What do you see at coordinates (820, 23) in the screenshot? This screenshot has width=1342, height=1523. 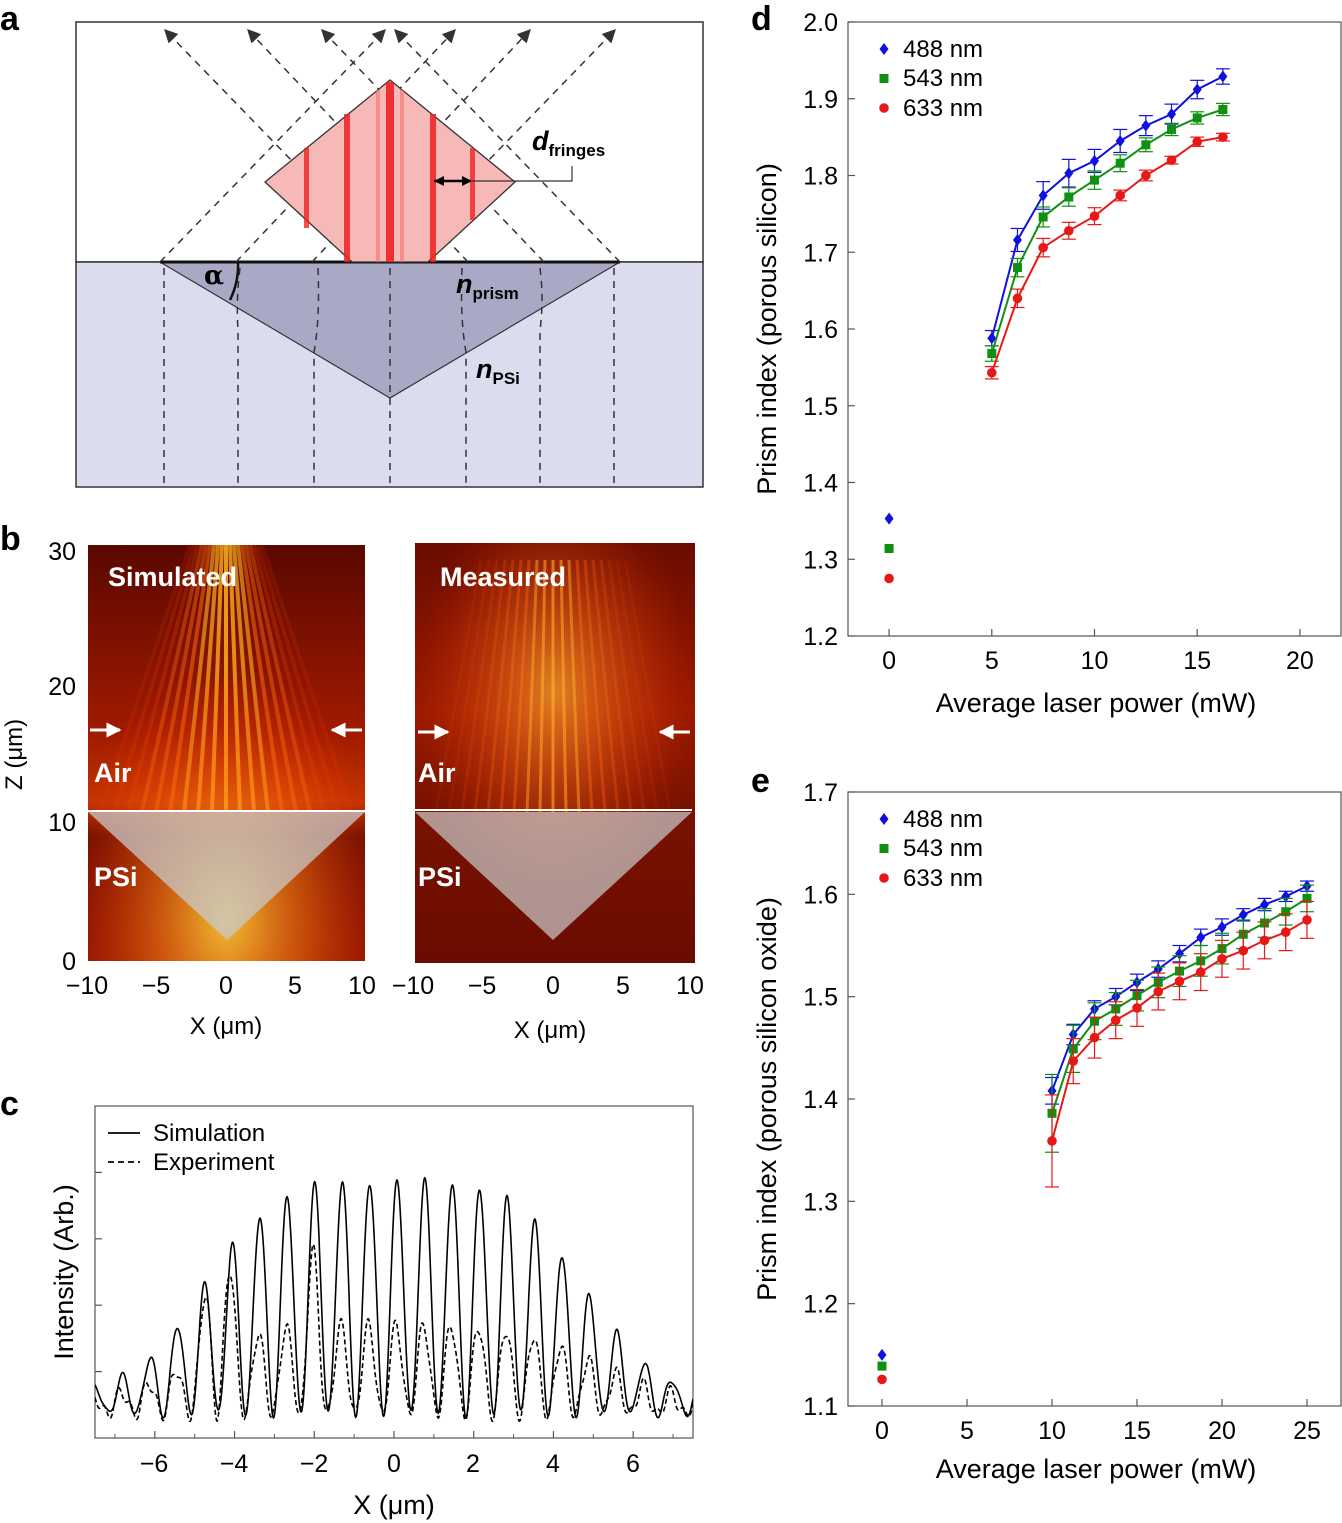 I see `ytick-label: 2.0` at bounding box center [820, 23].